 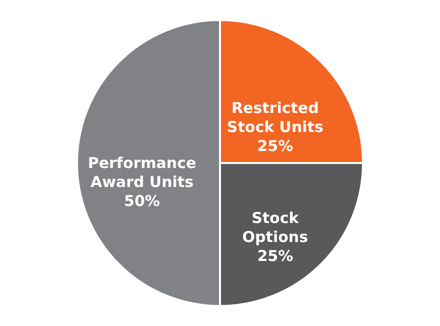 I want to click on slice-label: Restricted Stock Units, so click(x=275, y=117).